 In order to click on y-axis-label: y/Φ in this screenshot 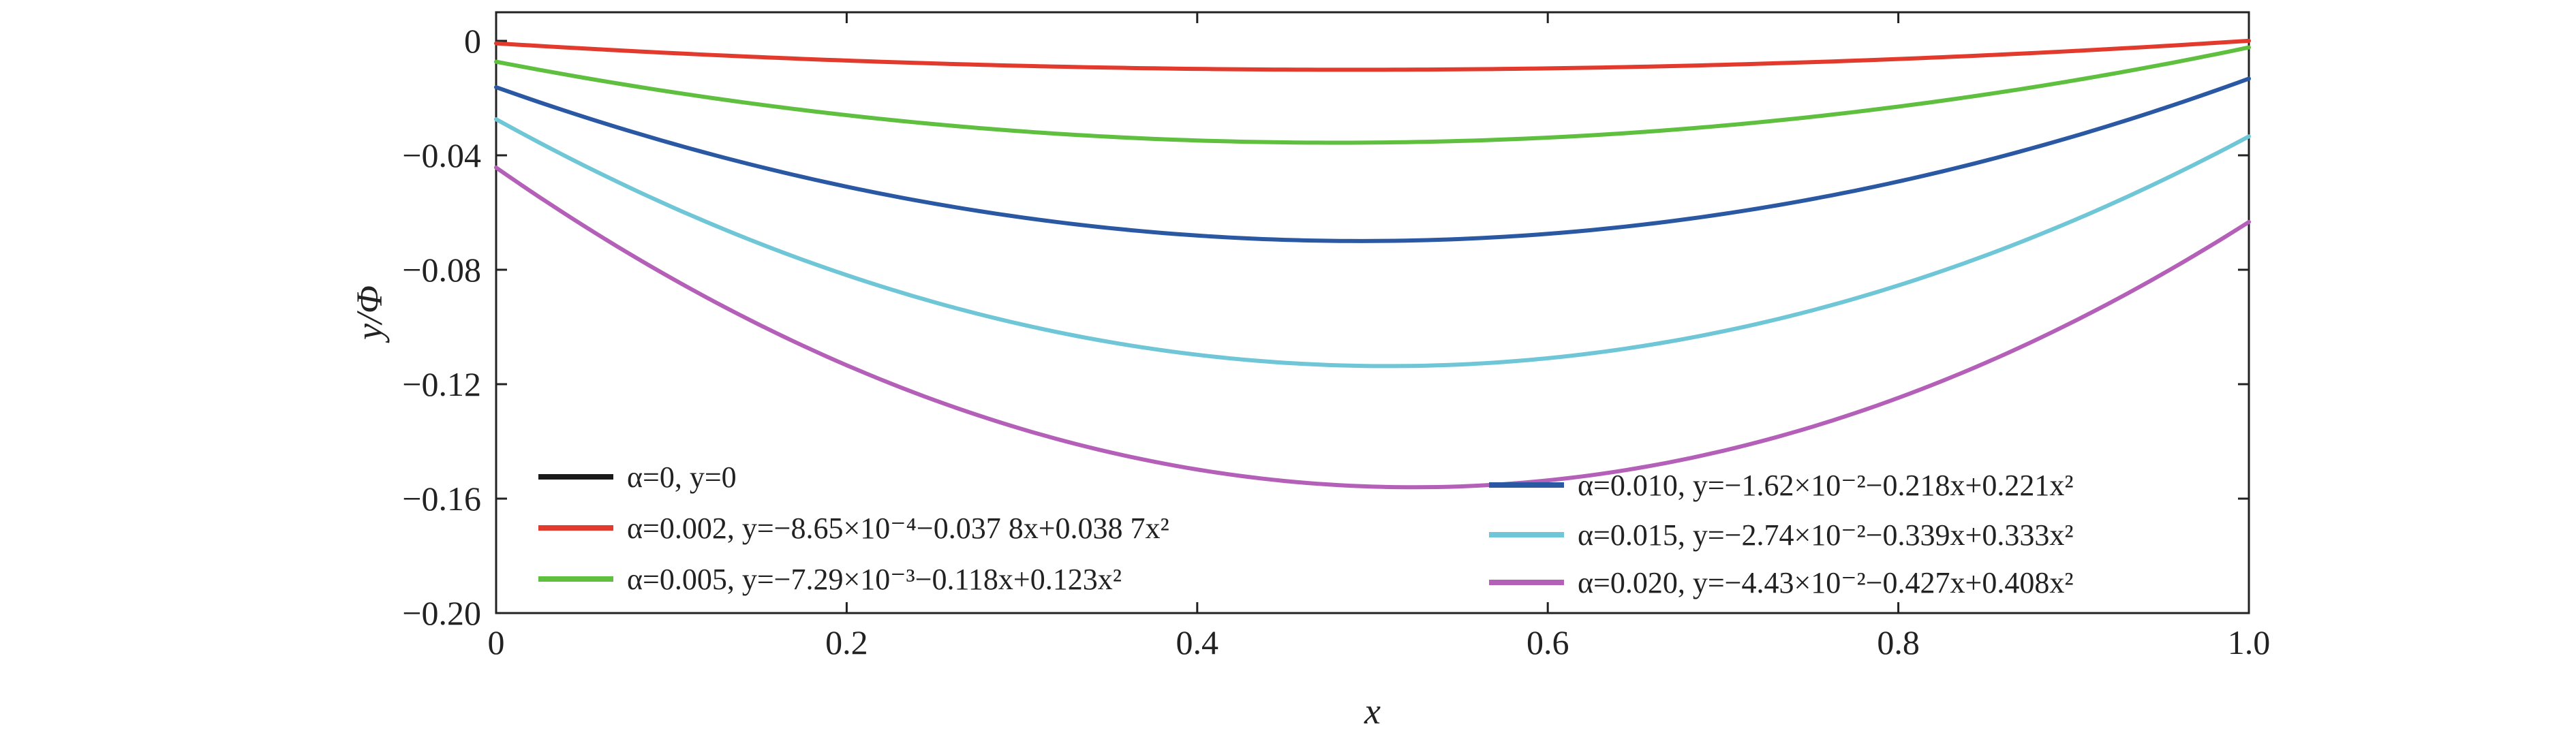, I will do `click(369, 314)`.